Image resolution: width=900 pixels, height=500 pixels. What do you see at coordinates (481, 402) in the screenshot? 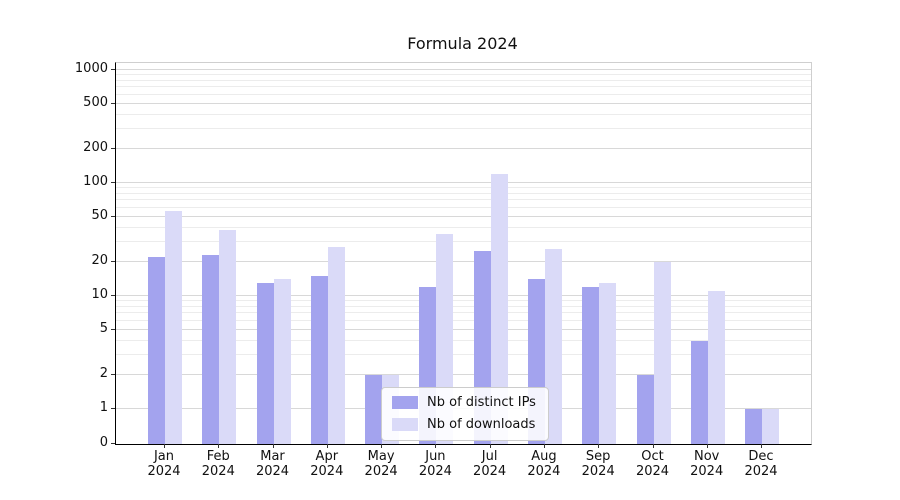
I see `legend-label: Nb of distinct IPs` at bounding box center [481, 402].